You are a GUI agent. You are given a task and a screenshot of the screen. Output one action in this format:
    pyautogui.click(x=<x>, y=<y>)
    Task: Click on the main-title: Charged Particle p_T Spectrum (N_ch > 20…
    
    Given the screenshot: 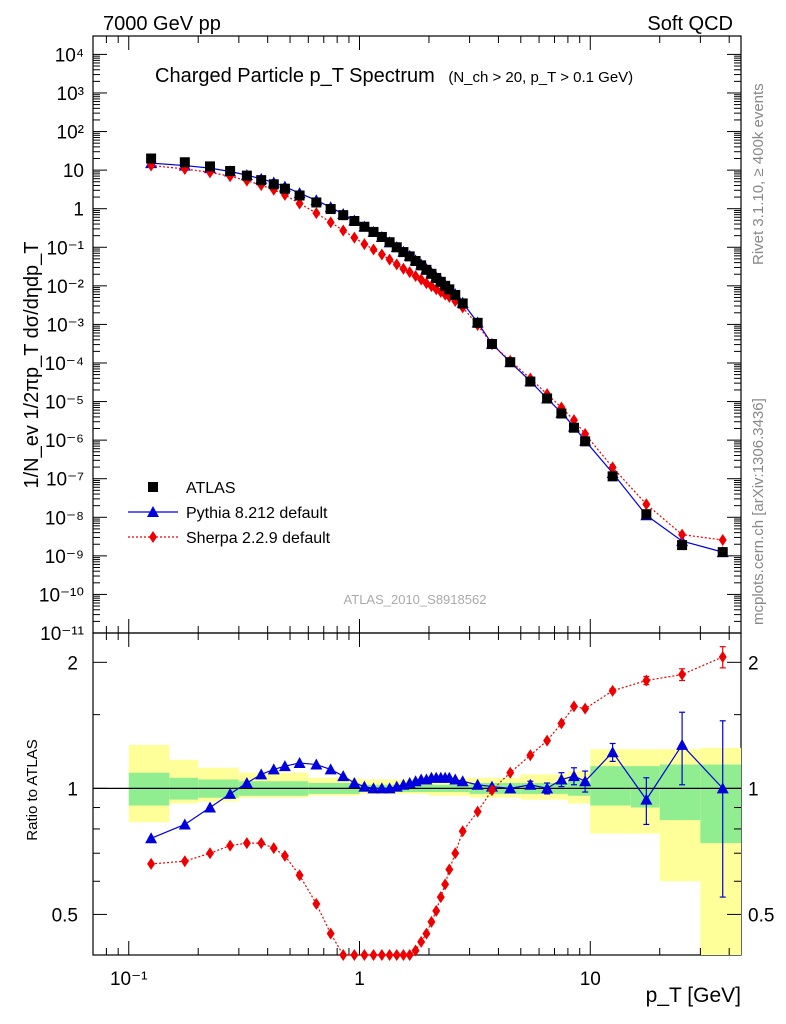 What is the action you would take?
    pyautogui.click(x=394, y=76)
    